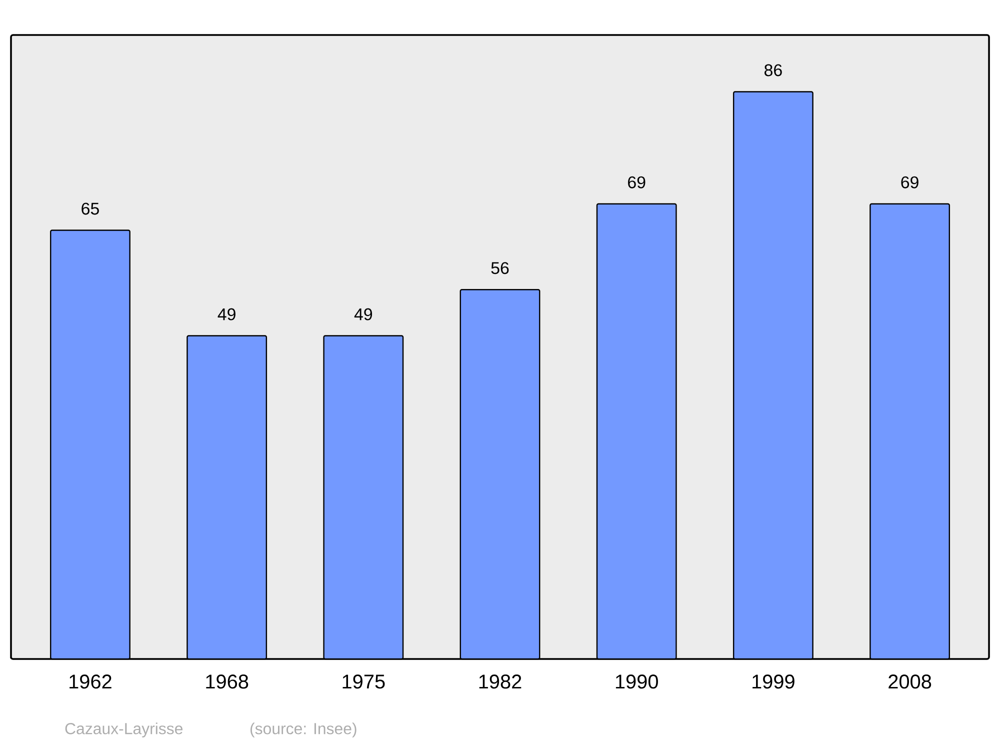 This screenshot has width=1000, height=747. What do you see at coordinates (363, 681) in the screenshot?
I see `x-tick-label: 1975` at bounding box center [363, 681].